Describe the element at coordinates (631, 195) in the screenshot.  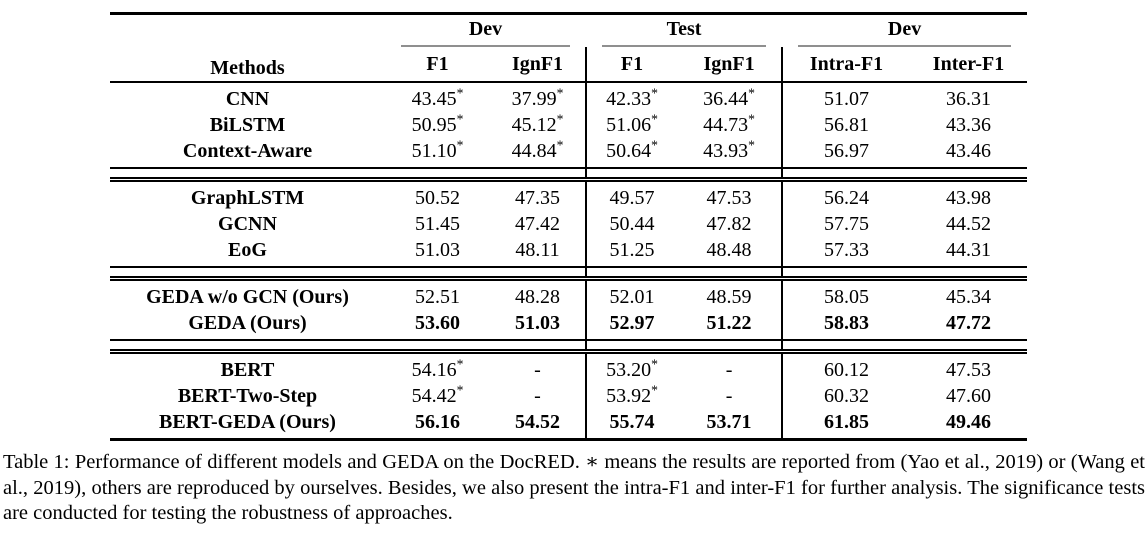
I see `cell-test-f1: 49.57` at that location.